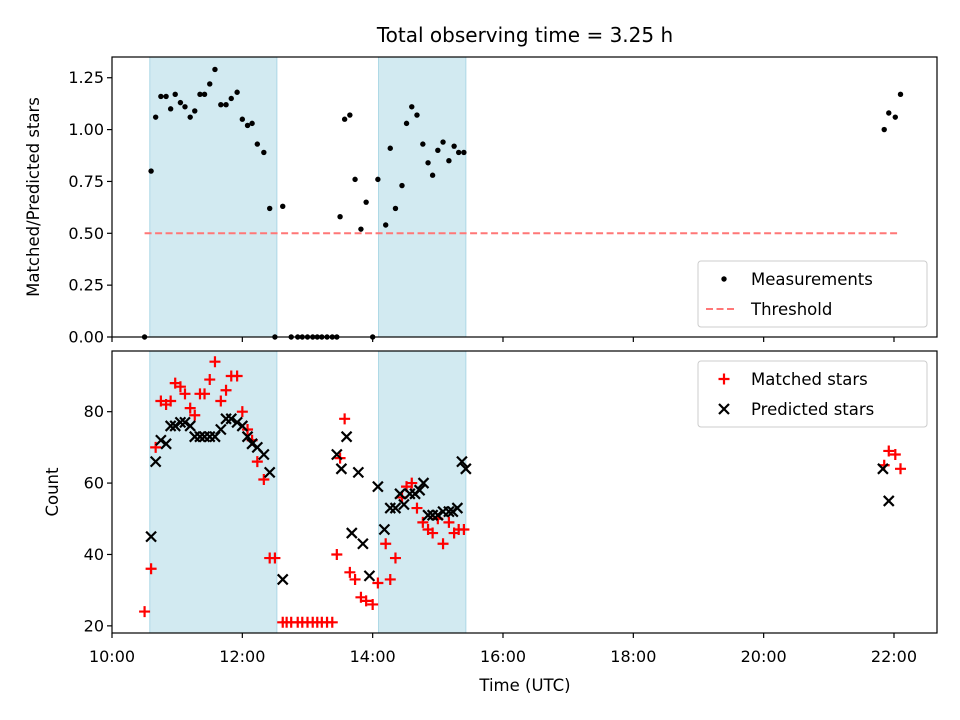  What do you see at coordinates (86, 129) in the screenshot?
I see `y-tick-label: 1.00` at bounding box center [86, 129].